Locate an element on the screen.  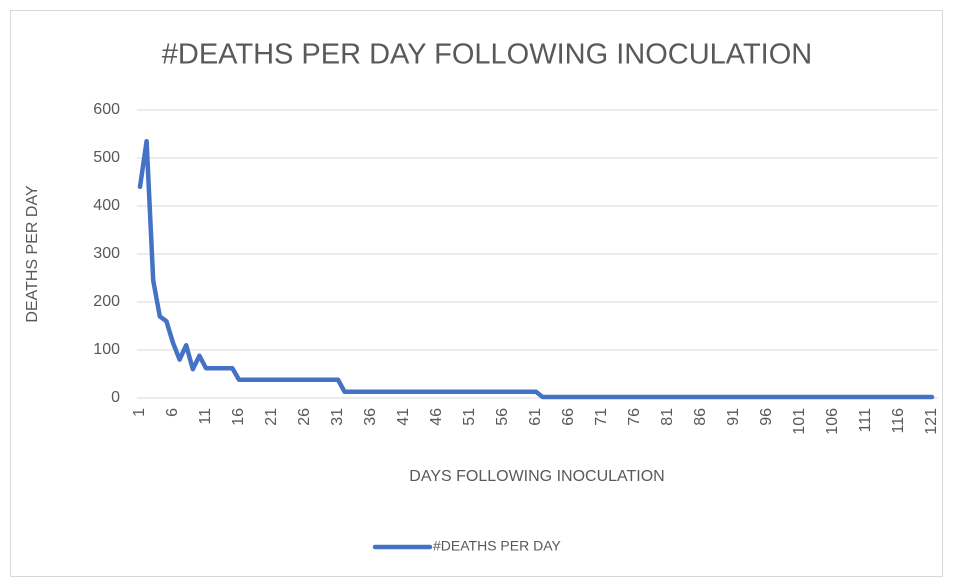
y-tick-label: 600 is located at coordinates (106, 109).